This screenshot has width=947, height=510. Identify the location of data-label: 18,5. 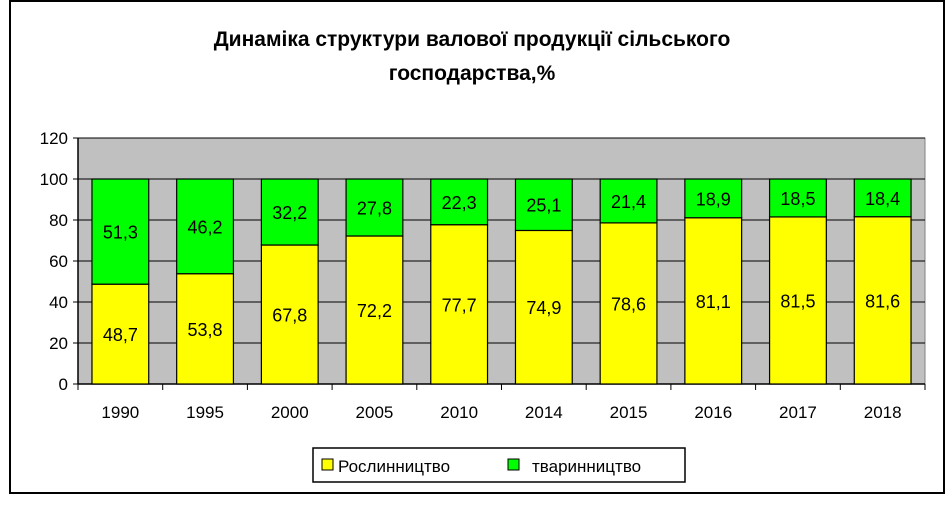
(797, 199).